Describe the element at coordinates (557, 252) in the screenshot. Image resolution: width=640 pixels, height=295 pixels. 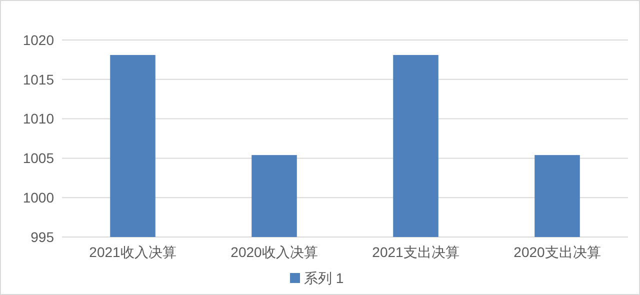
I see `x-tick-label: 2020支出决算` at that location.